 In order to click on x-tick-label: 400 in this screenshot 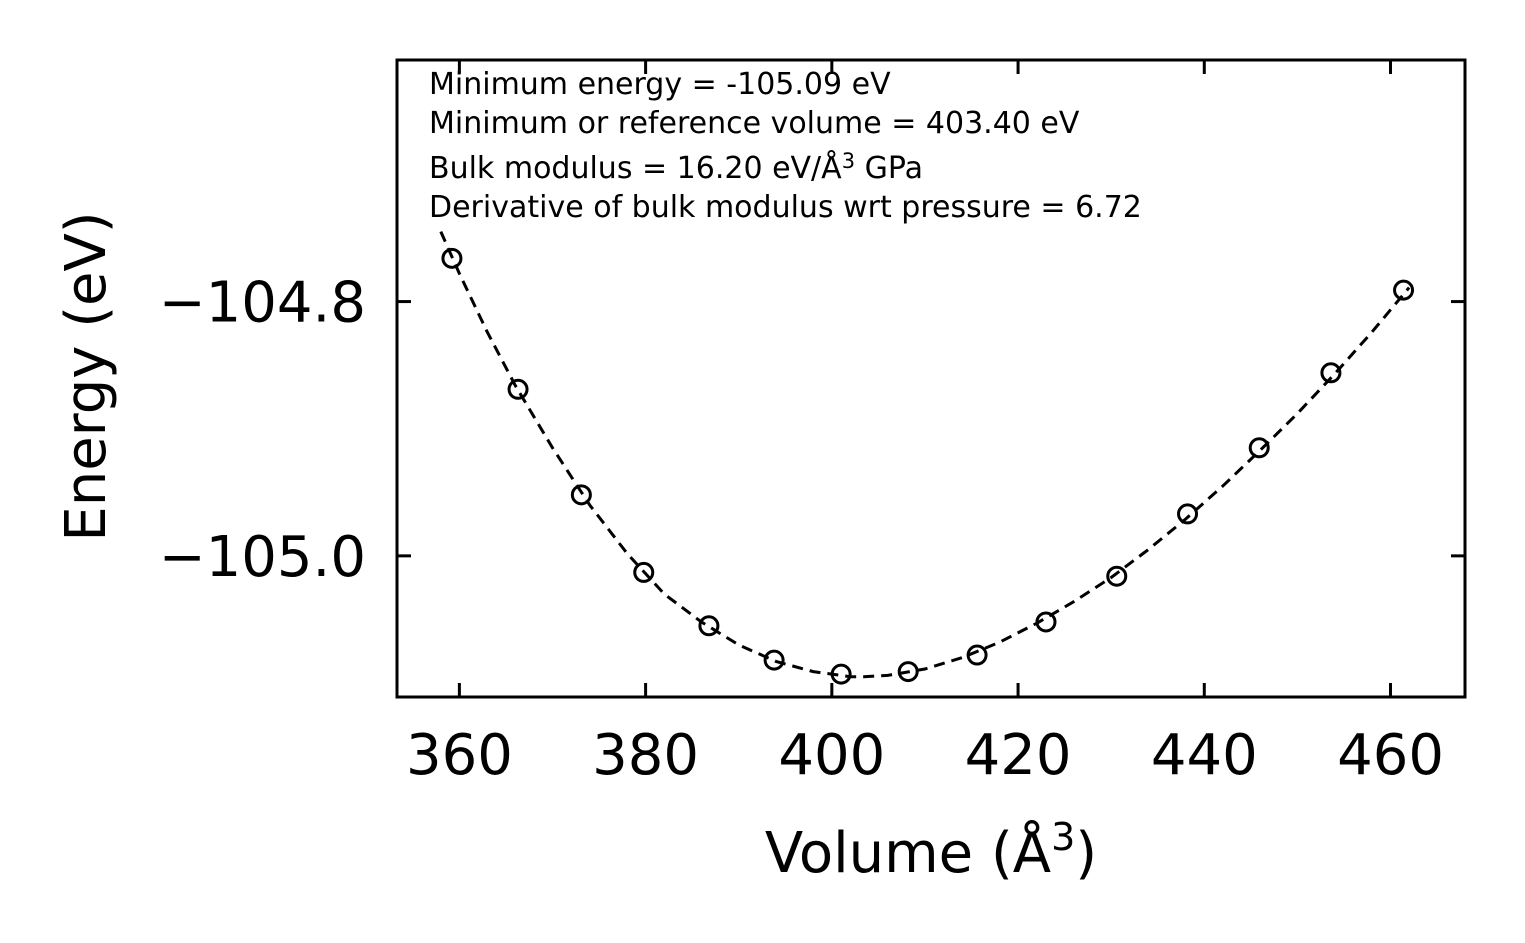, I will do `click(831, 755)`.